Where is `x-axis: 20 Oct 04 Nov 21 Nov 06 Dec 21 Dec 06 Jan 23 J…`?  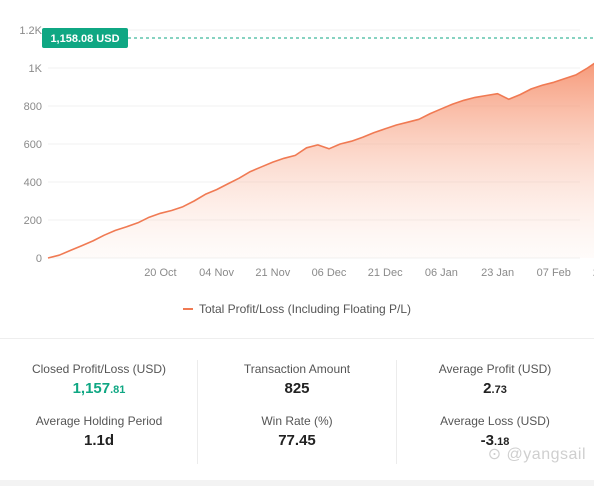
x-axis: 20 Oct 04 Nov 21 Nov 06 Dec 21 Dec 06 Jan 23 J… is located at coordinates (369, 273).